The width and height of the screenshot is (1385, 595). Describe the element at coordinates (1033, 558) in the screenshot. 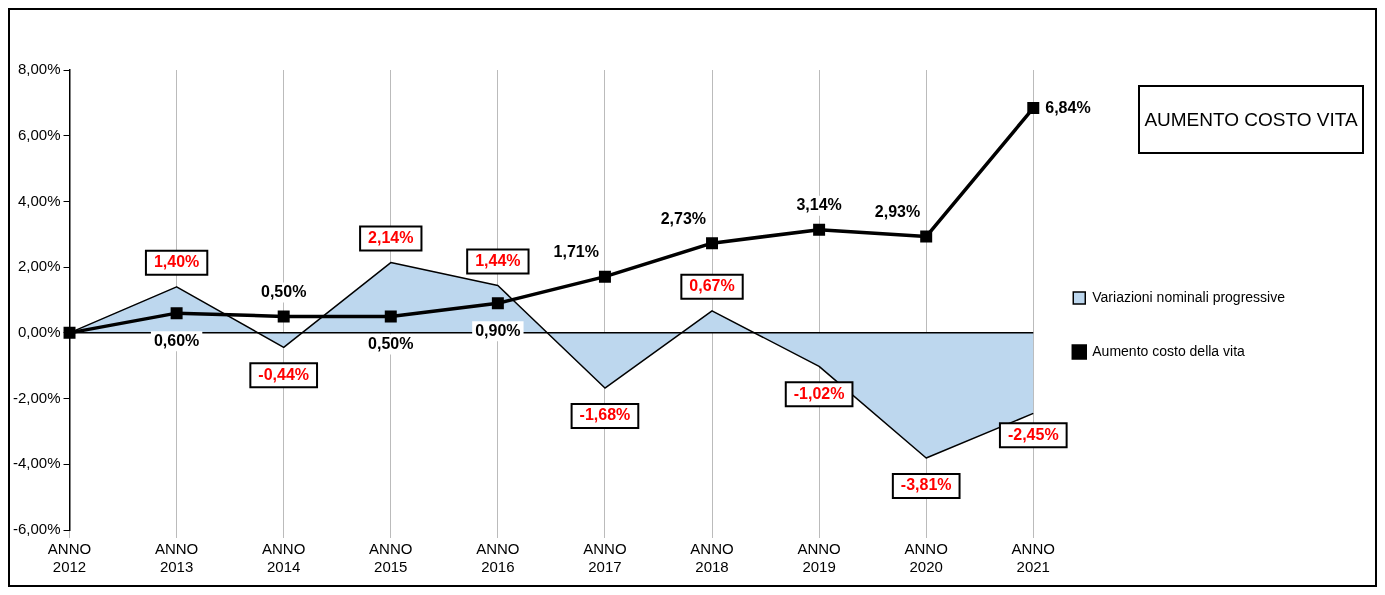

I see `x-tick-label: ANNO 2021` at that location.